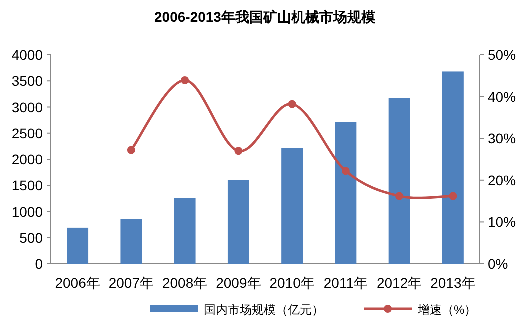  Describe the element at coordinates (502, 55) in the screenshot. I see `y2-tick-label: 50%` at that location.